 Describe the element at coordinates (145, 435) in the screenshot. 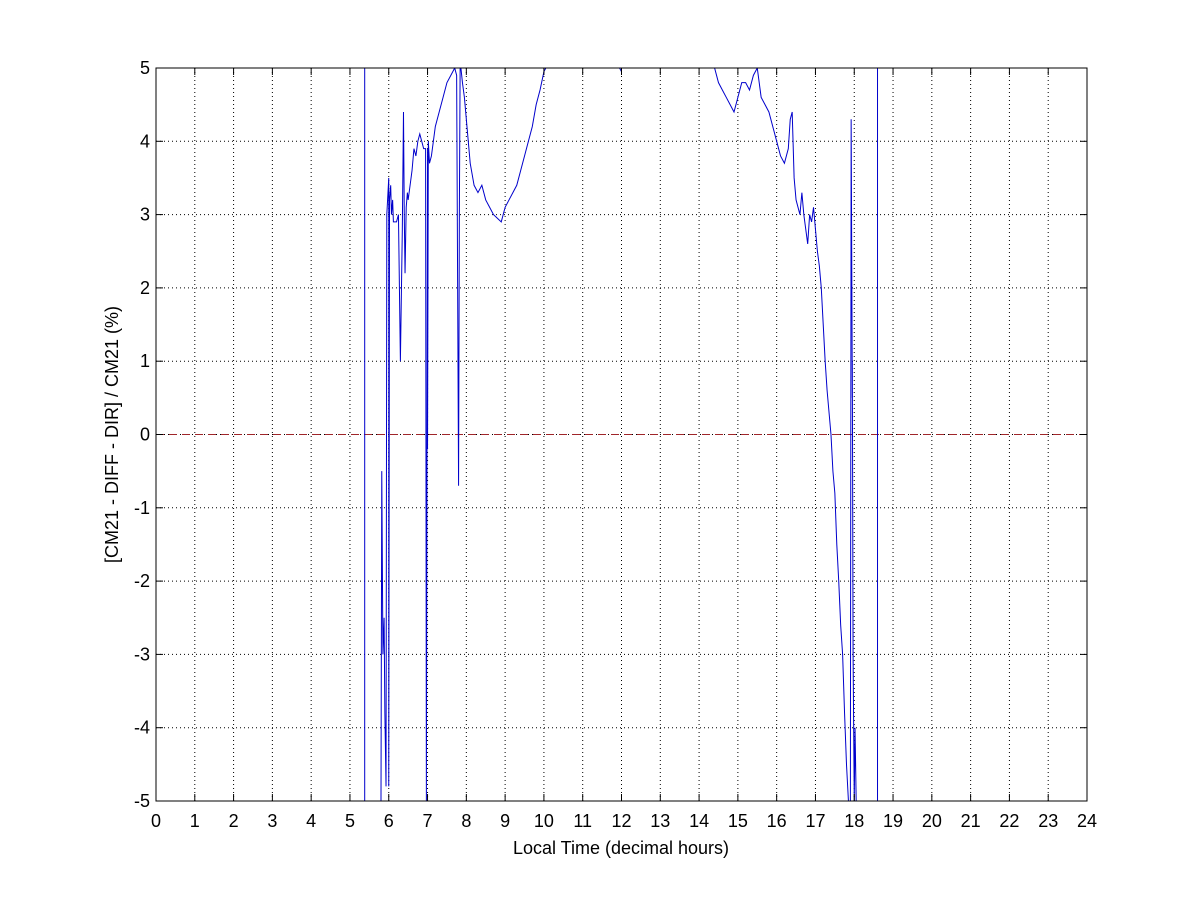

I see `y-tick-label: 0` at that location.